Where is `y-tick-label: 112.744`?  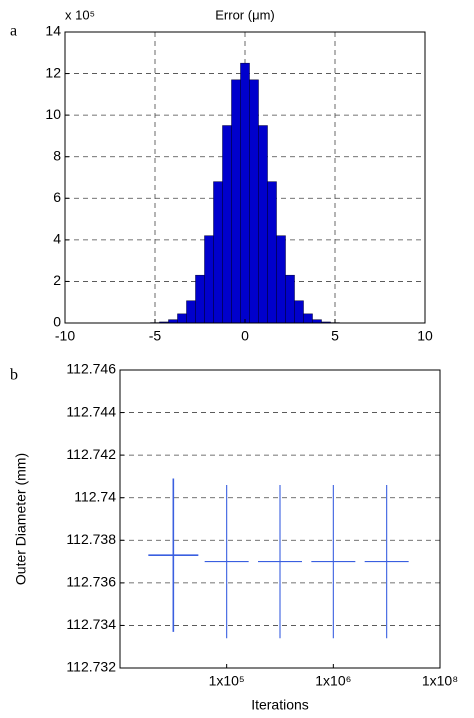
y-tick-label: 112.744 is located at coordinates (91, 411).